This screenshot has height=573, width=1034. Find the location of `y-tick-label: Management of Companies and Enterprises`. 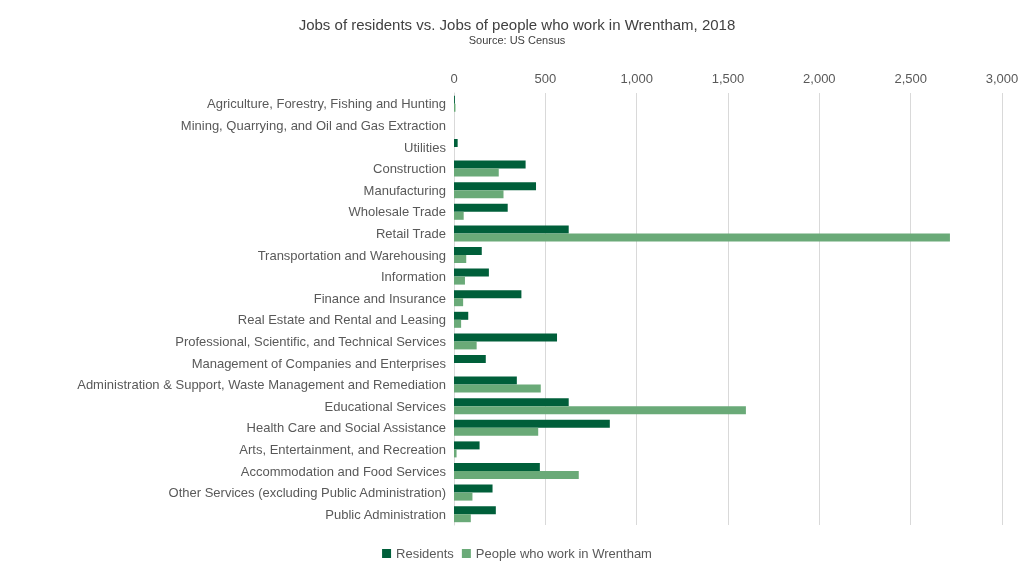

y-tick-label: Management of Companies and Enterprises is located at coordinates (319, 363).